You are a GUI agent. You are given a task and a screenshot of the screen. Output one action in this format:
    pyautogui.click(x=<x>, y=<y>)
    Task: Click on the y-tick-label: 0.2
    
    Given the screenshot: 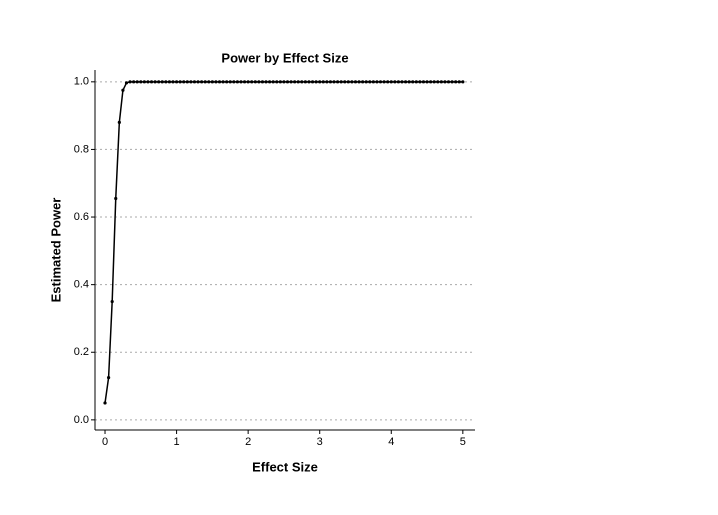 What is the action you would take?
    pyautogui.click(x=81, y=352)
    